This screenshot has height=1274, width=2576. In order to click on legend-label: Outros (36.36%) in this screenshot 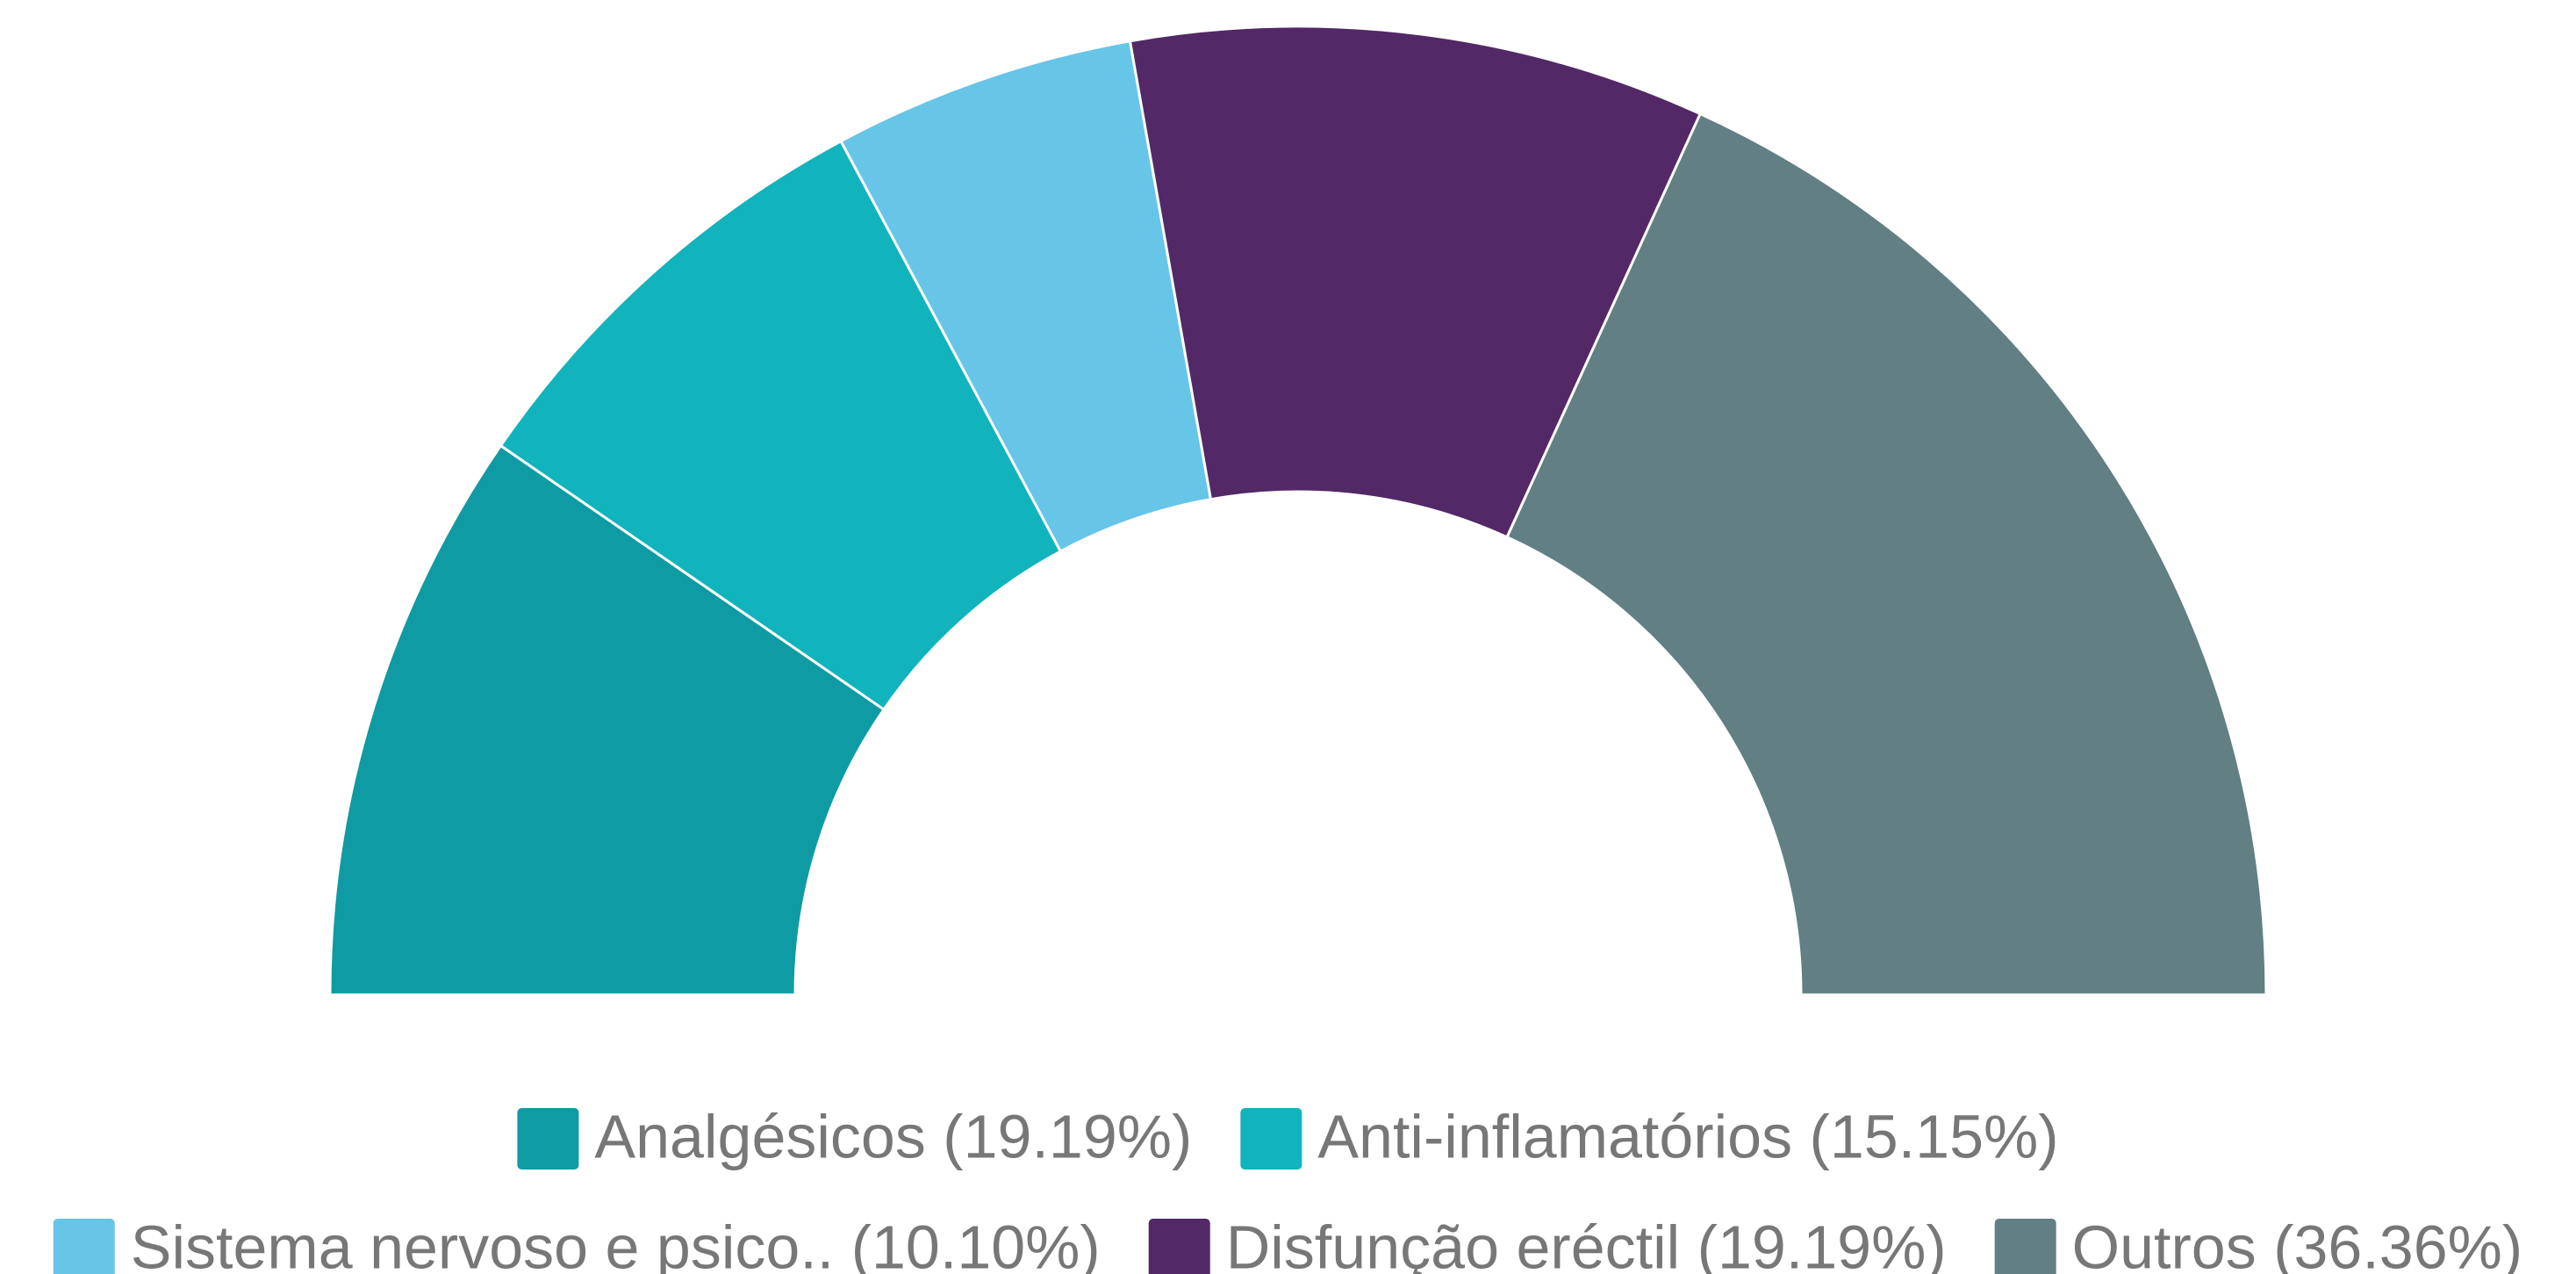, I will do `click(2297, 1244)`.